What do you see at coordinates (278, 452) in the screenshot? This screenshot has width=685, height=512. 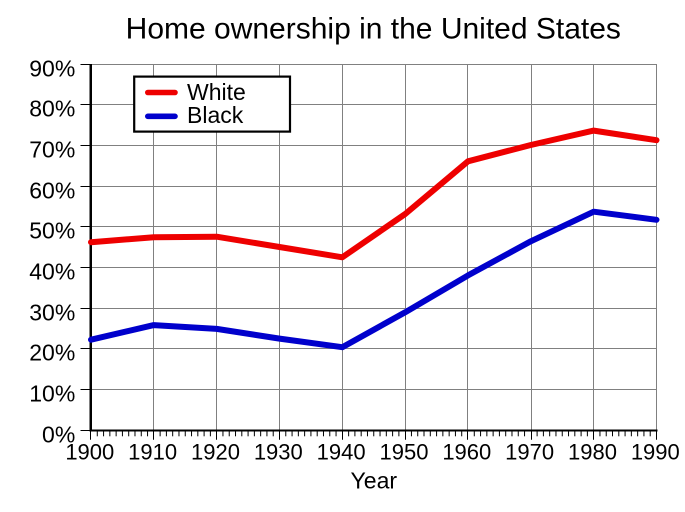 I see `svg-text: 1930` at bounding box center [278, 452].